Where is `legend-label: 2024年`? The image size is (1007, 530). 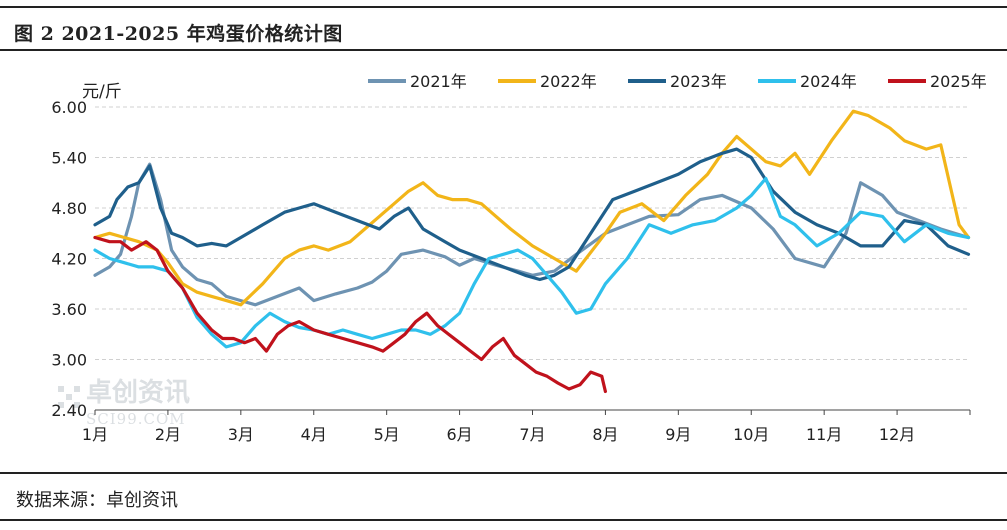
legend-label: 2024年 is located at coordinates (828, 81).